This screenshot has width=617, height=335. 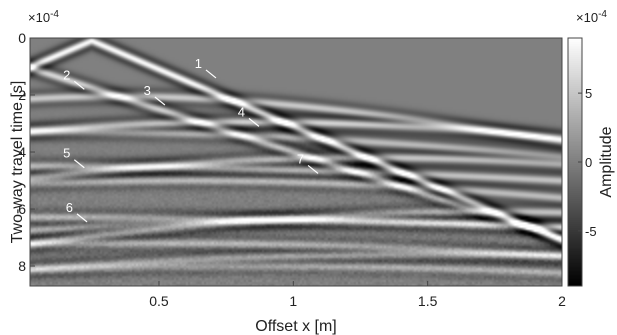 What do you see at coordinates (562, 301) in the screenshot?
I see `x-tick-label: 2` at bounding box center [562, 301].